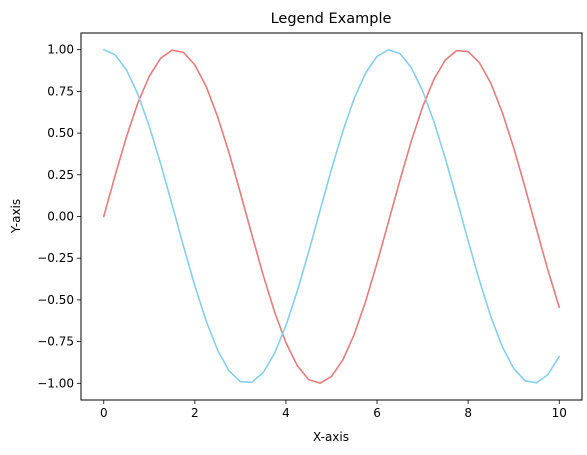  What do you see at coordinates (331, 437) in the screenshot?
I see `x-axis-label: X-axis` at bounding box center [331, 437].